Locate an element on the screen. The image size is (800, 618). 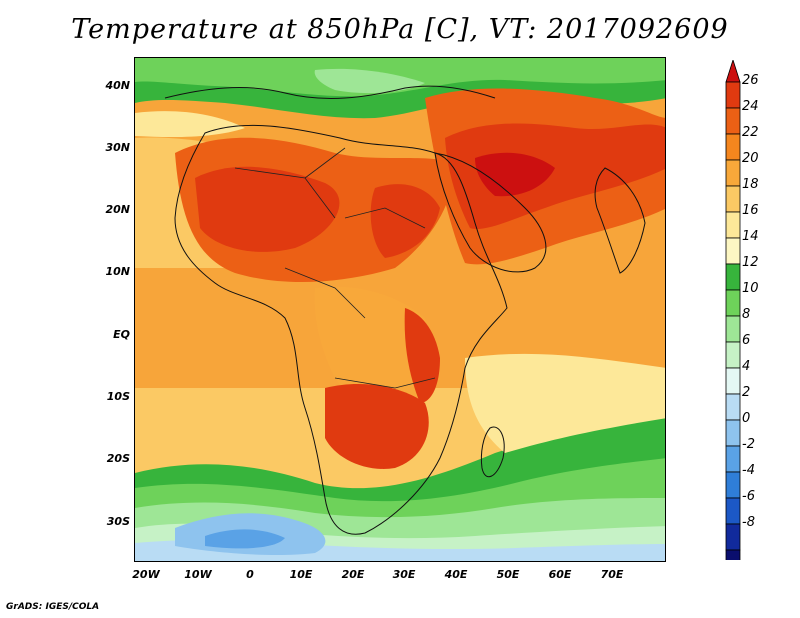
colorbar-label: -6 is located at coordinates (748, 496).